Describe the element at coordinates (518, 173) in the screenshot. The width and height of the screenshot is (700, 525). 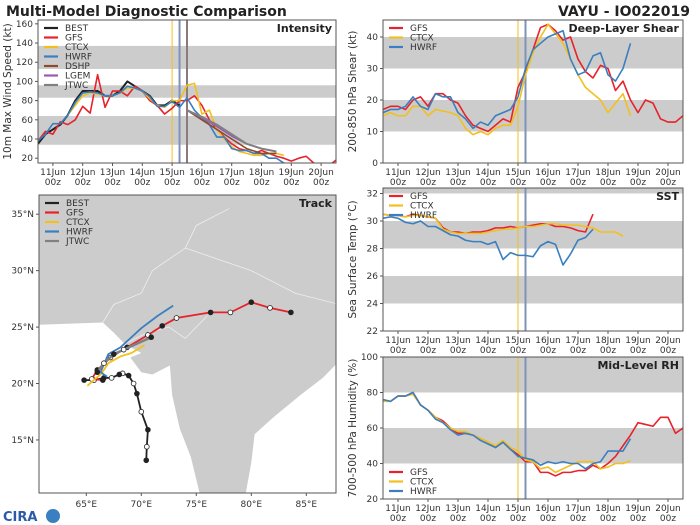
I see `x-tick-label: 15Jun` at that location.